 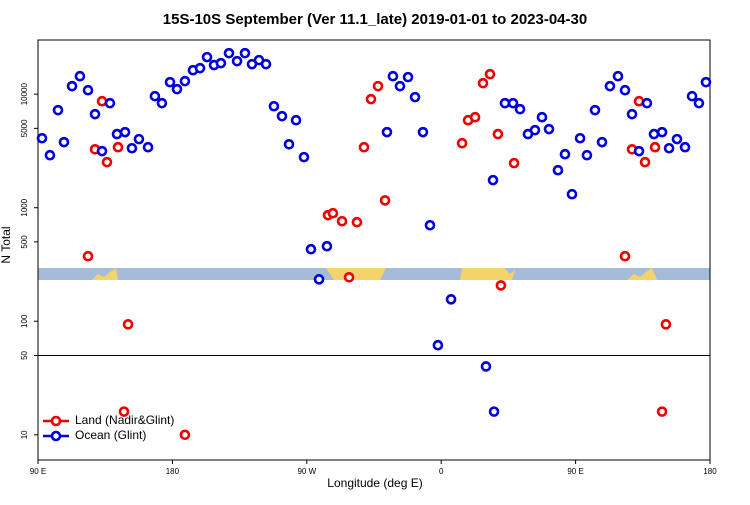 What do you see at coordinates (124, 420) in the screenshot?
I see `legend-label: Land (Nadir&Glint)` at bounding box center [124, 420].